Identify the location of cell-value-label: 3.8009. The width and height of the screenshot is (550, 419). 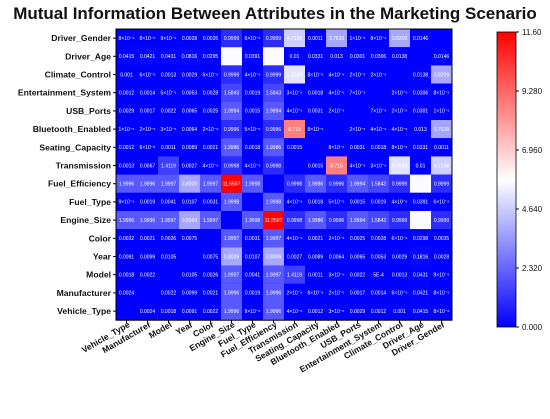
(232, 257).